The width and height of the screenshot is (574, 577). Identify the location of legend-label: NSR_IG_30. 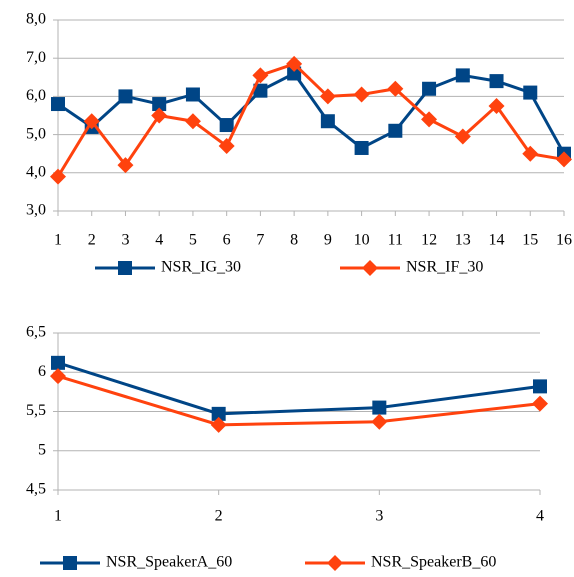
(201, 267).